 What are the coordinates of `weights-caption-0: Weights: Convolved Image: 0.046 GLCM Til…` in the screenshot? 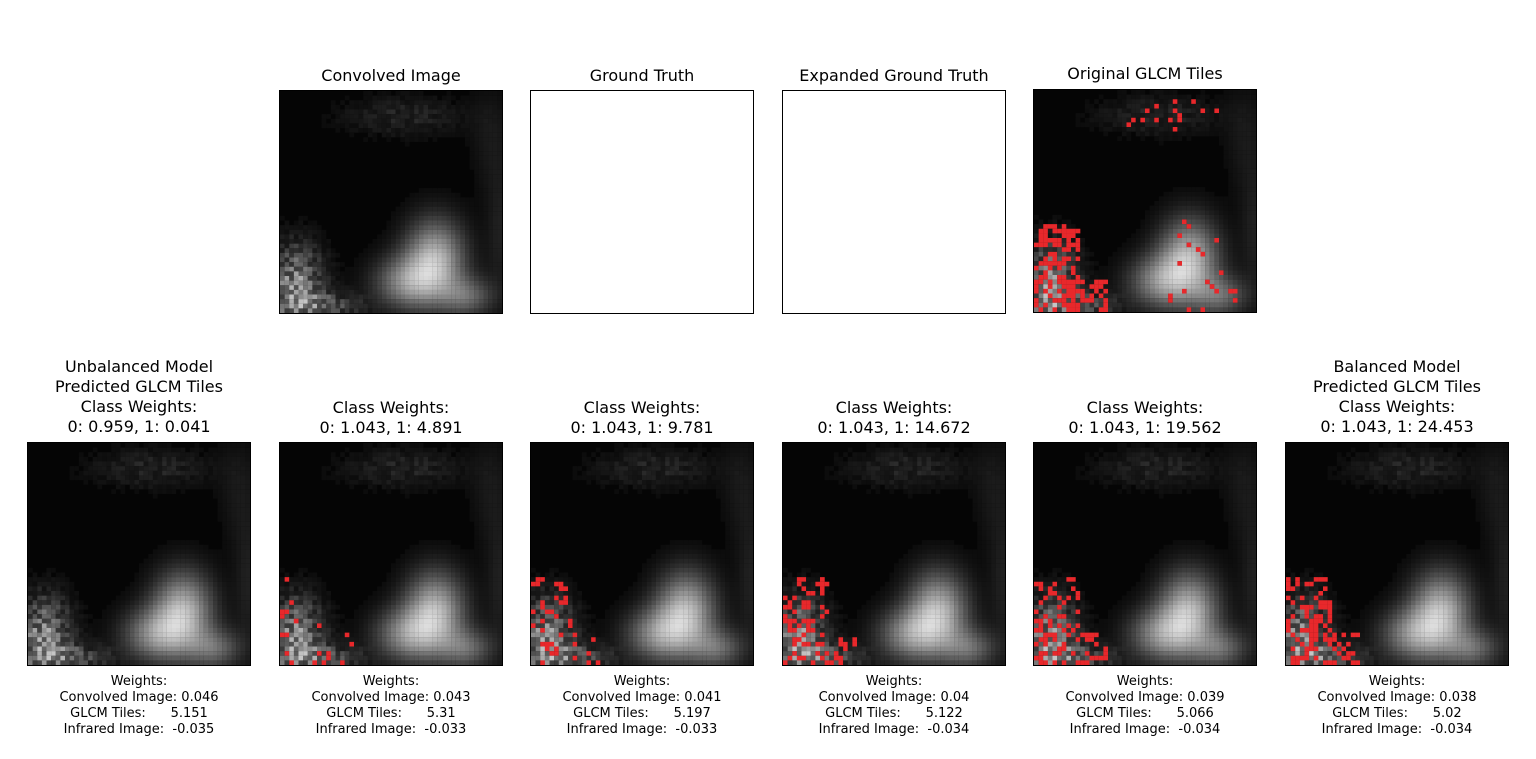 It's located at (139, 706).